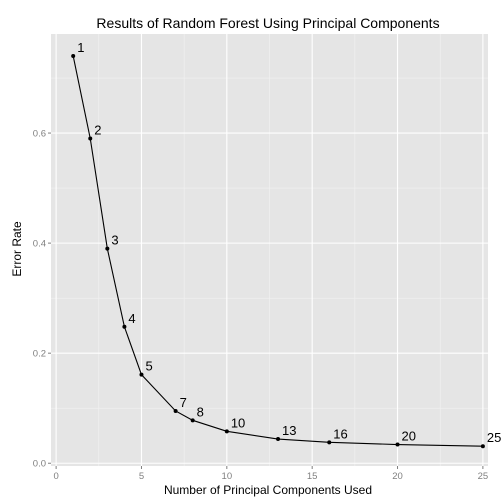 This screenshot has width=504, height=504. Describe the element at coordinates (312, 476) in the screenshot. I see `x-tick-label: 15` at that location.